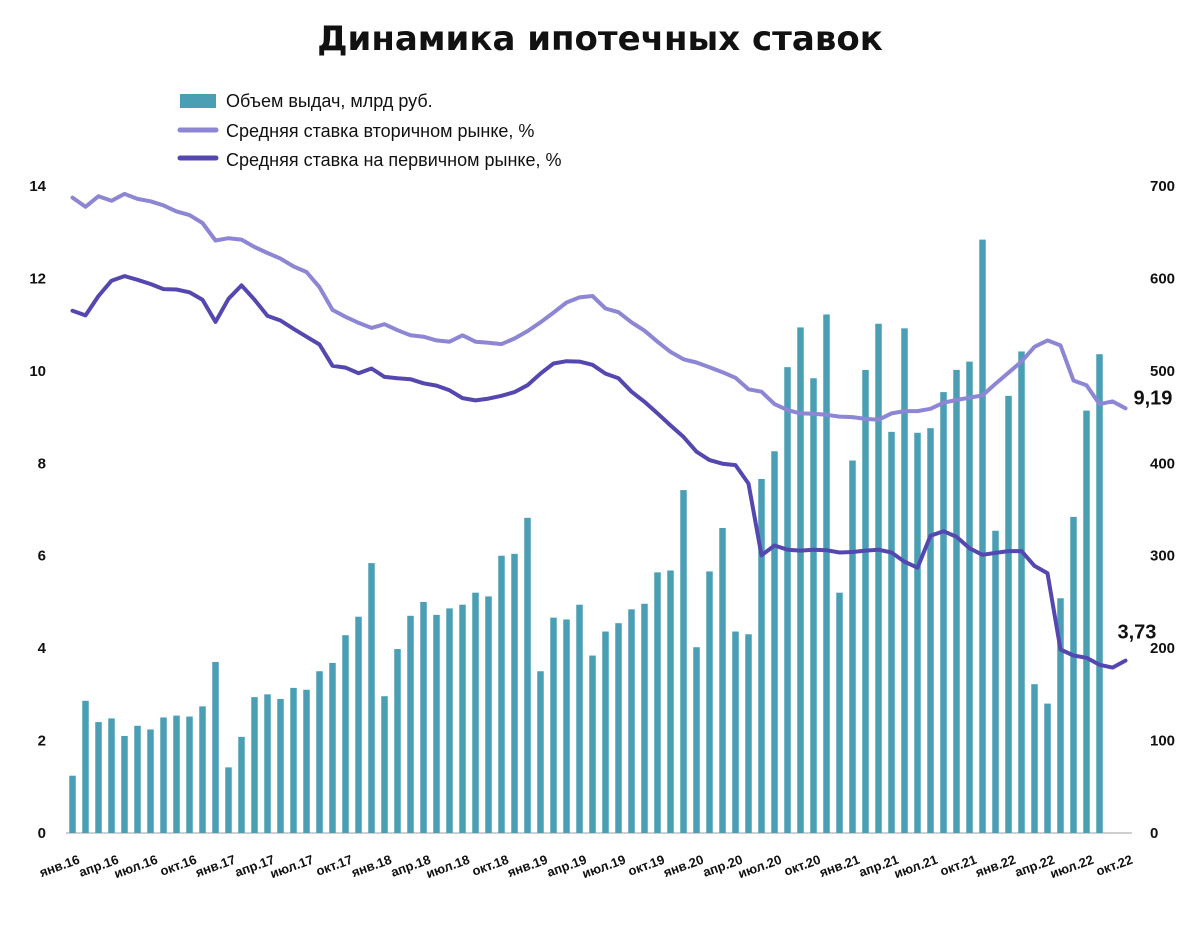 This screenshot has height=926, width=1200. What do you see at coordinates (136, 867) in the screenshot?
I see `x-tick-label: июл.16` at bounding box center [136, 867].